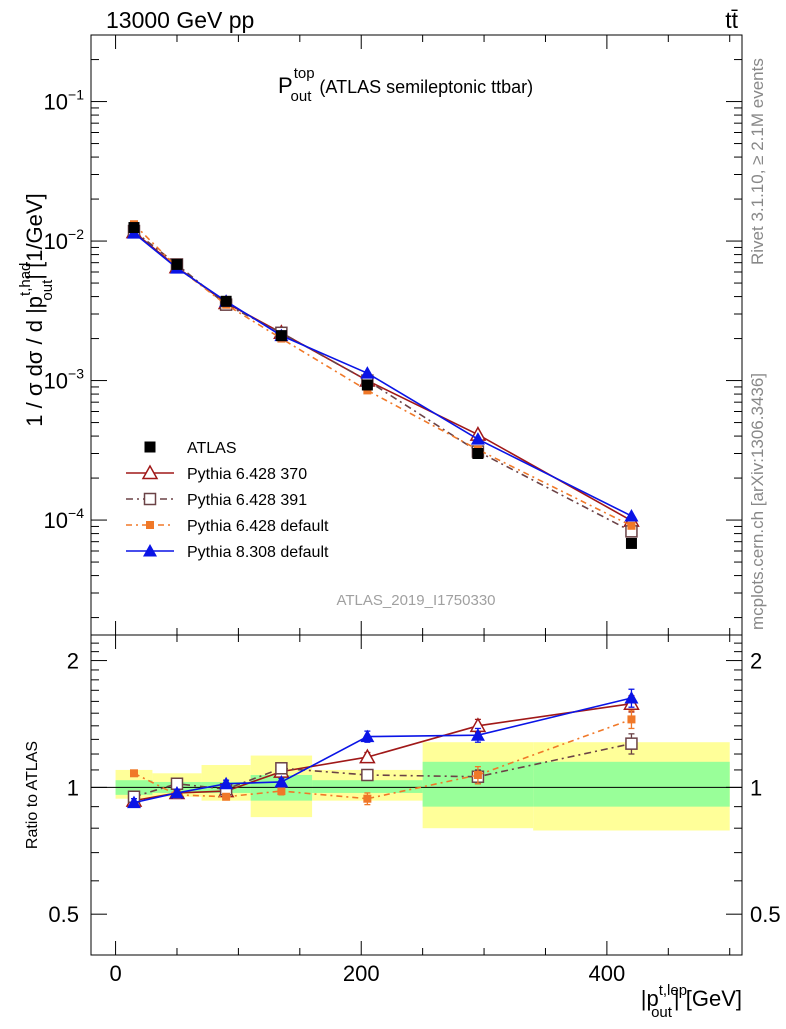  What do you see at coordinates (34, 236) in the screenshot?
I see `ylabel-post: | [1/GeV]` at bounding box center [34, 236].